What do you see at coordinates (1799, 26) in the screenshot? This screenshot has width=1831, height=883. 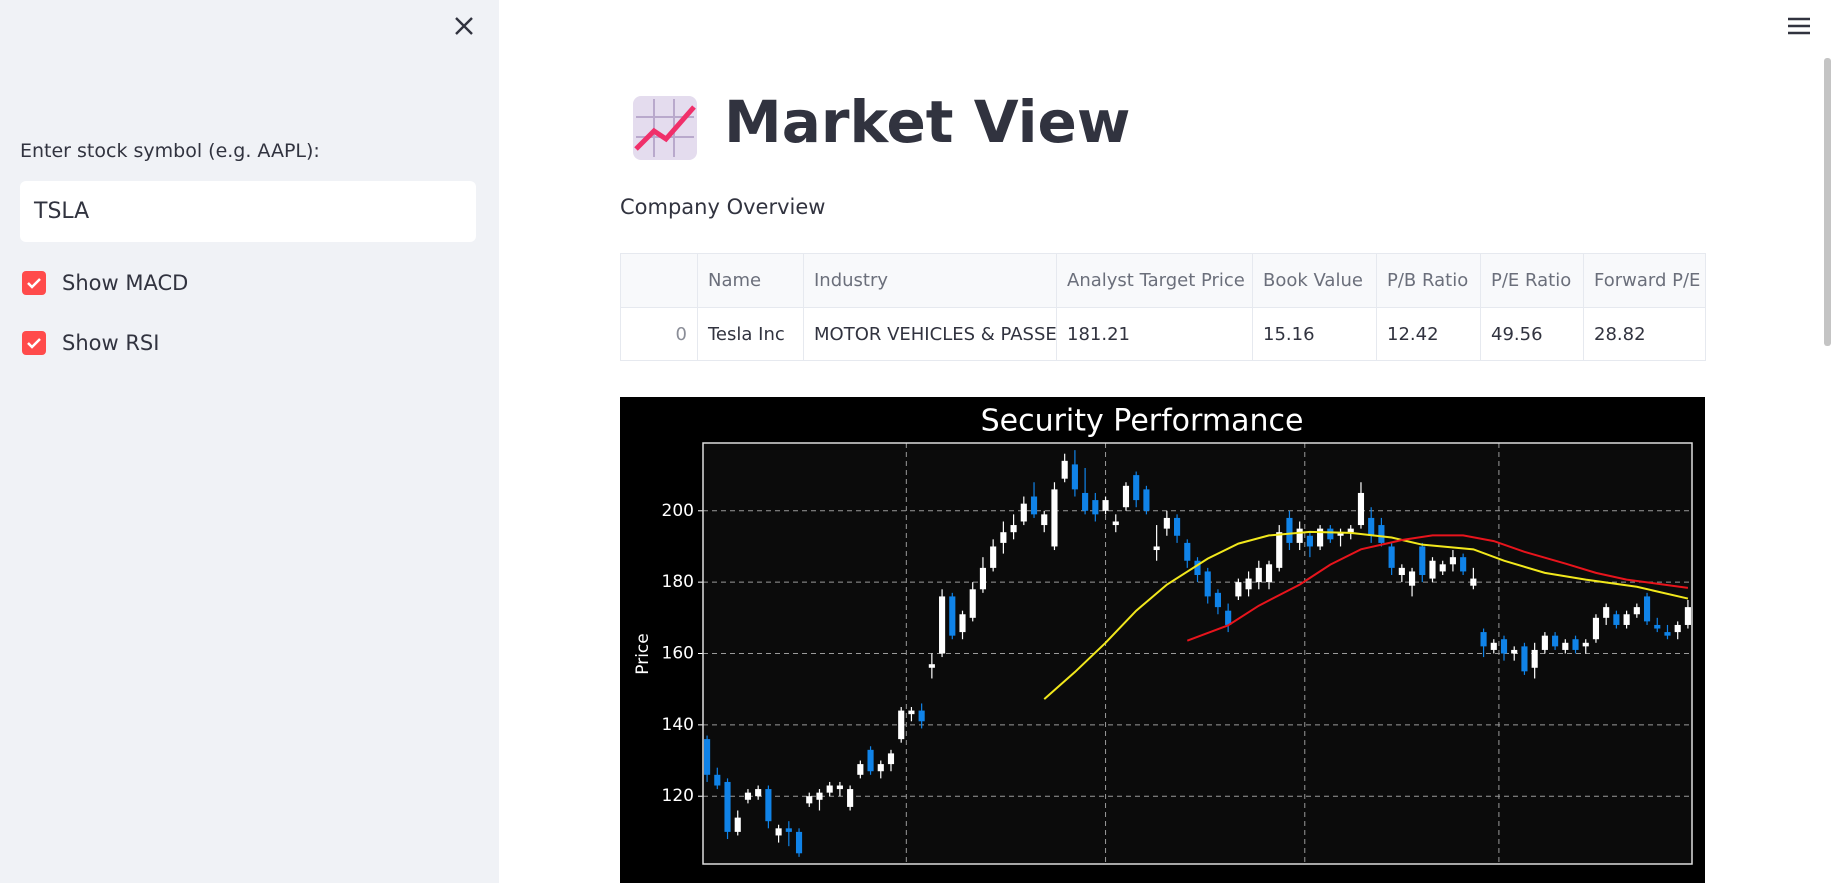 I see `menu-button` at bounding box center [1799, 26].